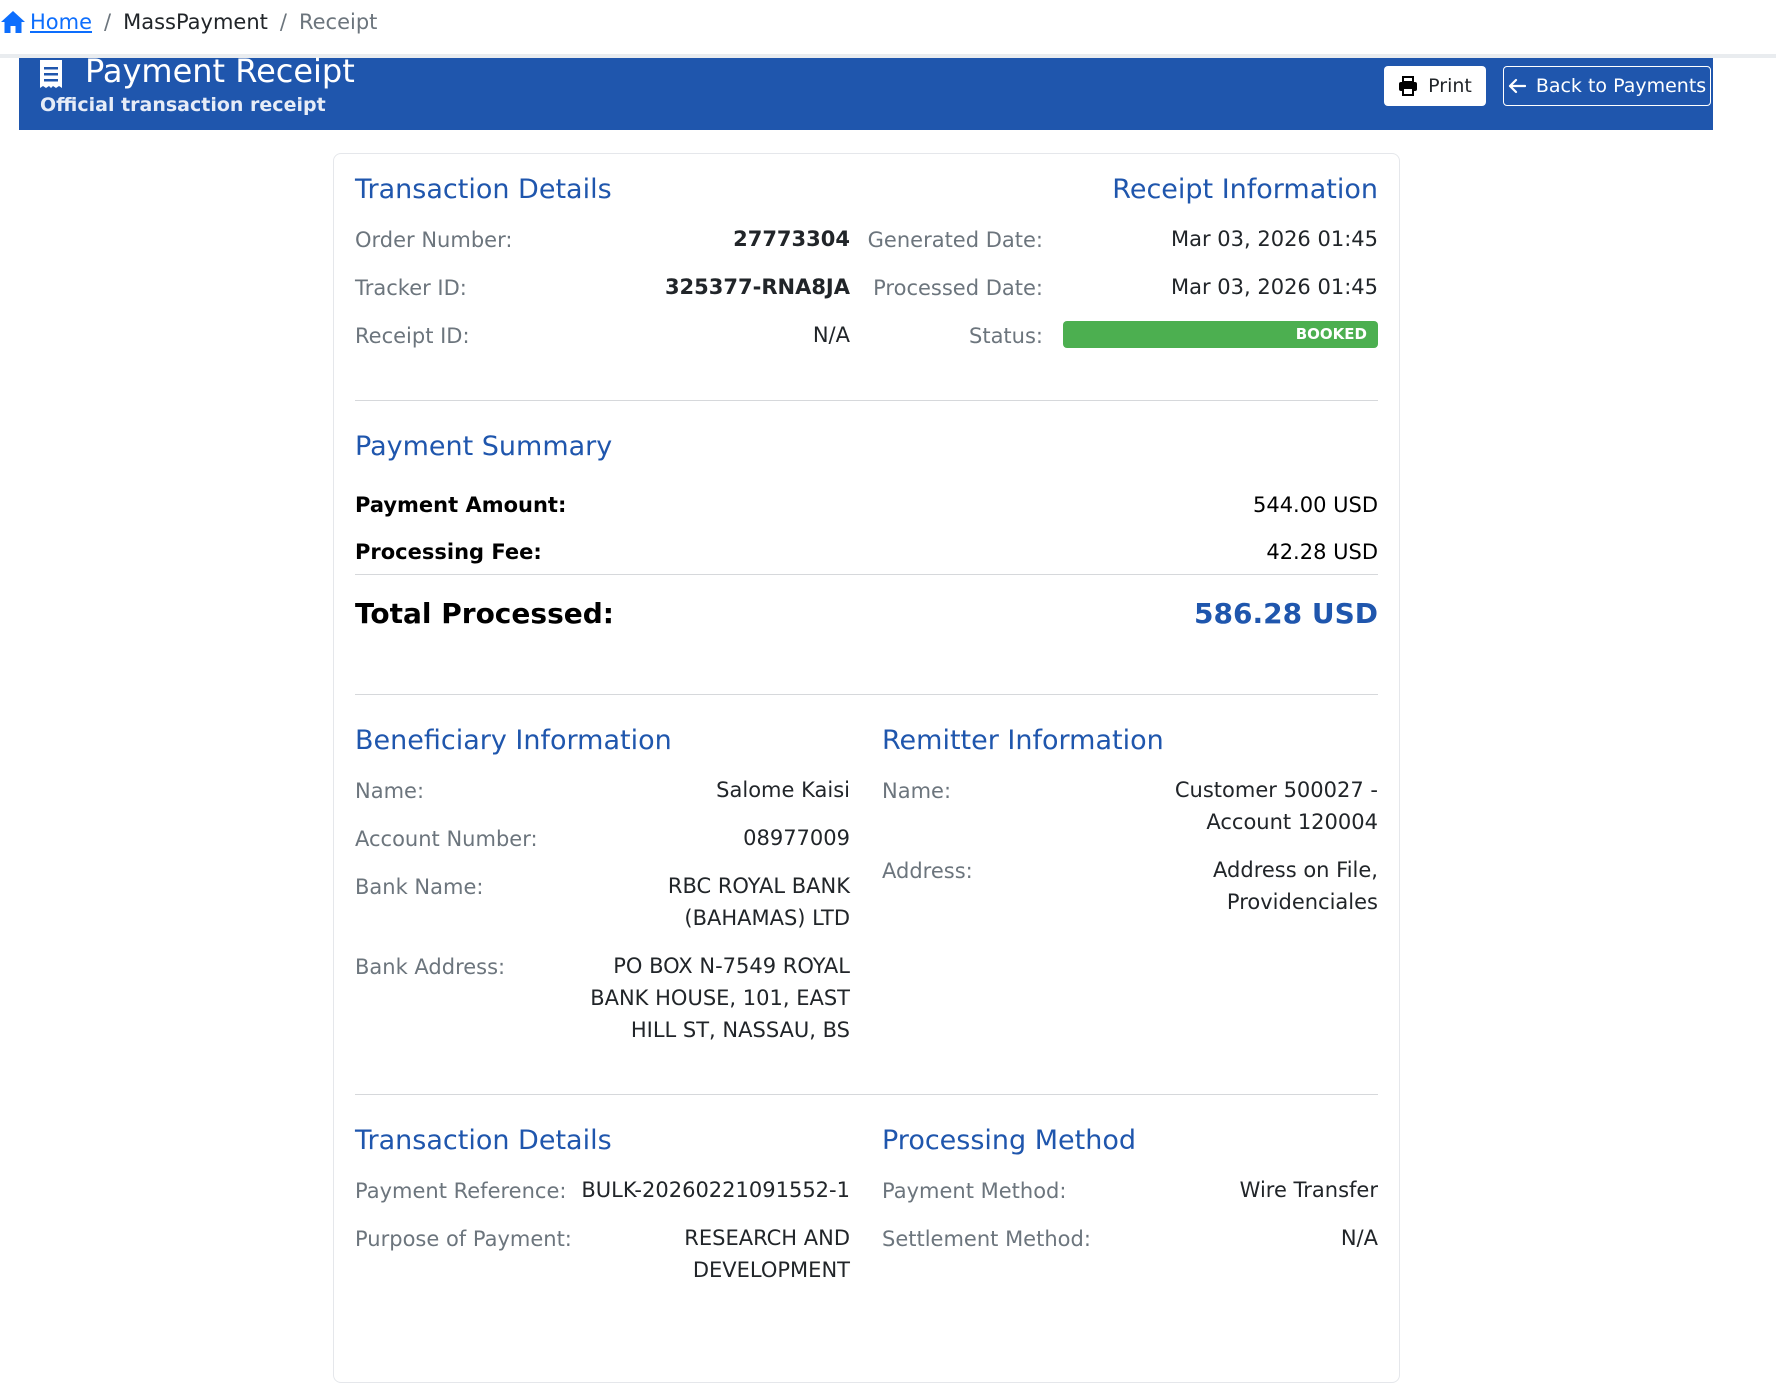  Describe the element at coordinates (1006, 336) in the screenshot. I see `status-label: Status:` at that location.